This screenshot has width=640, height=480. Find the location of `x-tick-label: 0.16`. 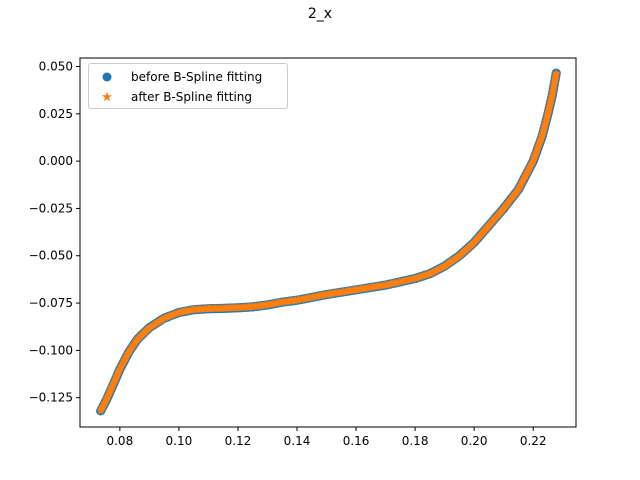

x-tick-label: 0.16 is located at coordinates (356, 441).